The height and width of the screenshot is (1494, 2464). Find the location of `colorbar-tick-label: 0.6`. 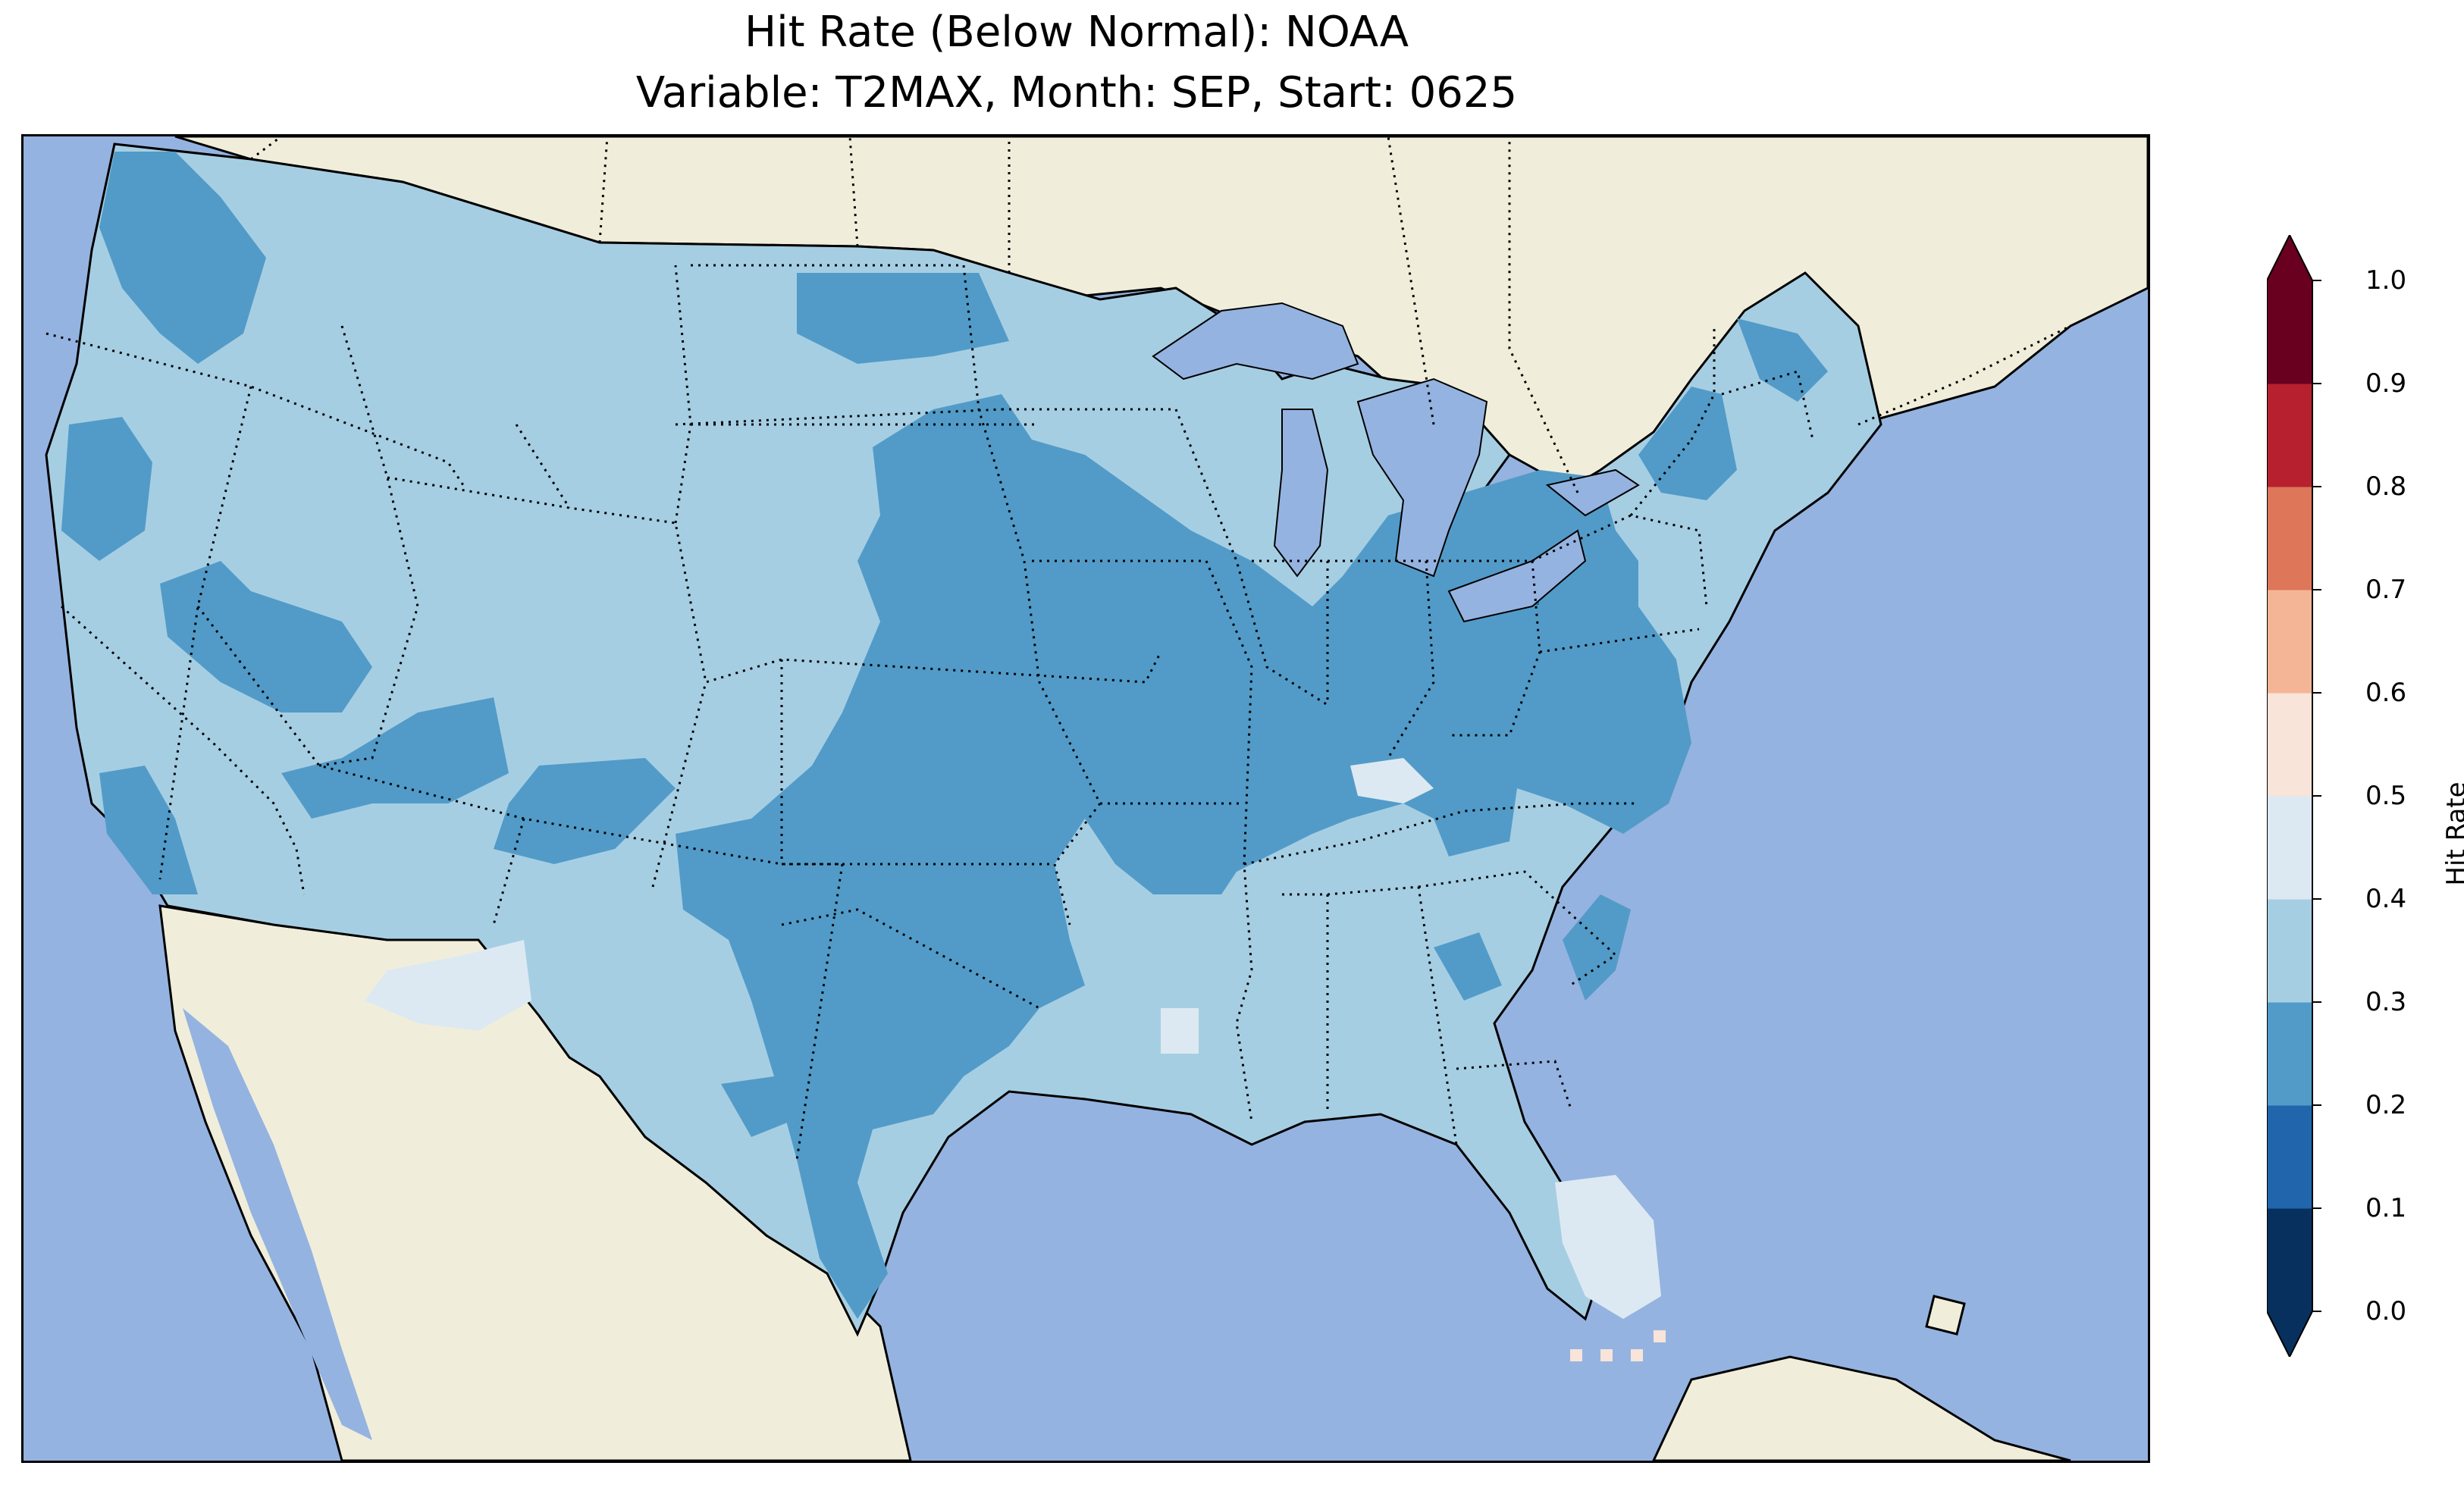

colorbar-tick-label: 0.6 is located at coordinates (2386, 693).